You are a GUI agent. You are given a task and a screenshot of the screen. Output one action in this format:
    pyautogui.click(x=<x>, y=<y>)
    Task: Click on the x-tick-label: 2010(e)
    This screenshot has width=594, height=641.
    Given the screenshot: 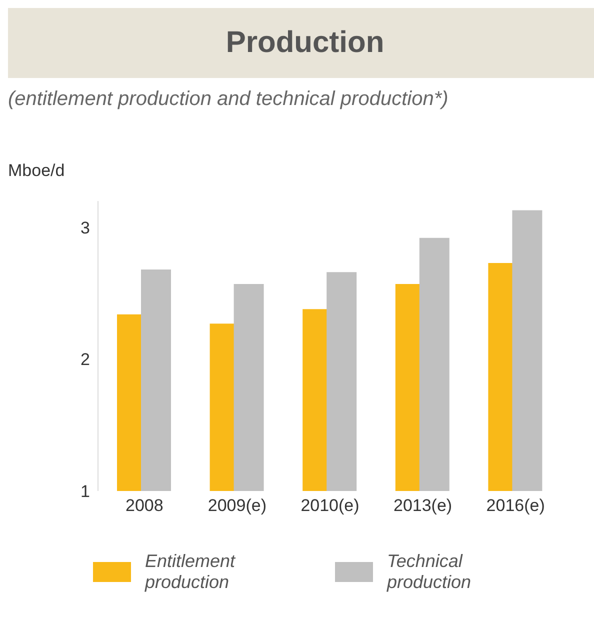 What is the action you would take?
    pyautogui.click(x=330, y=506)
    